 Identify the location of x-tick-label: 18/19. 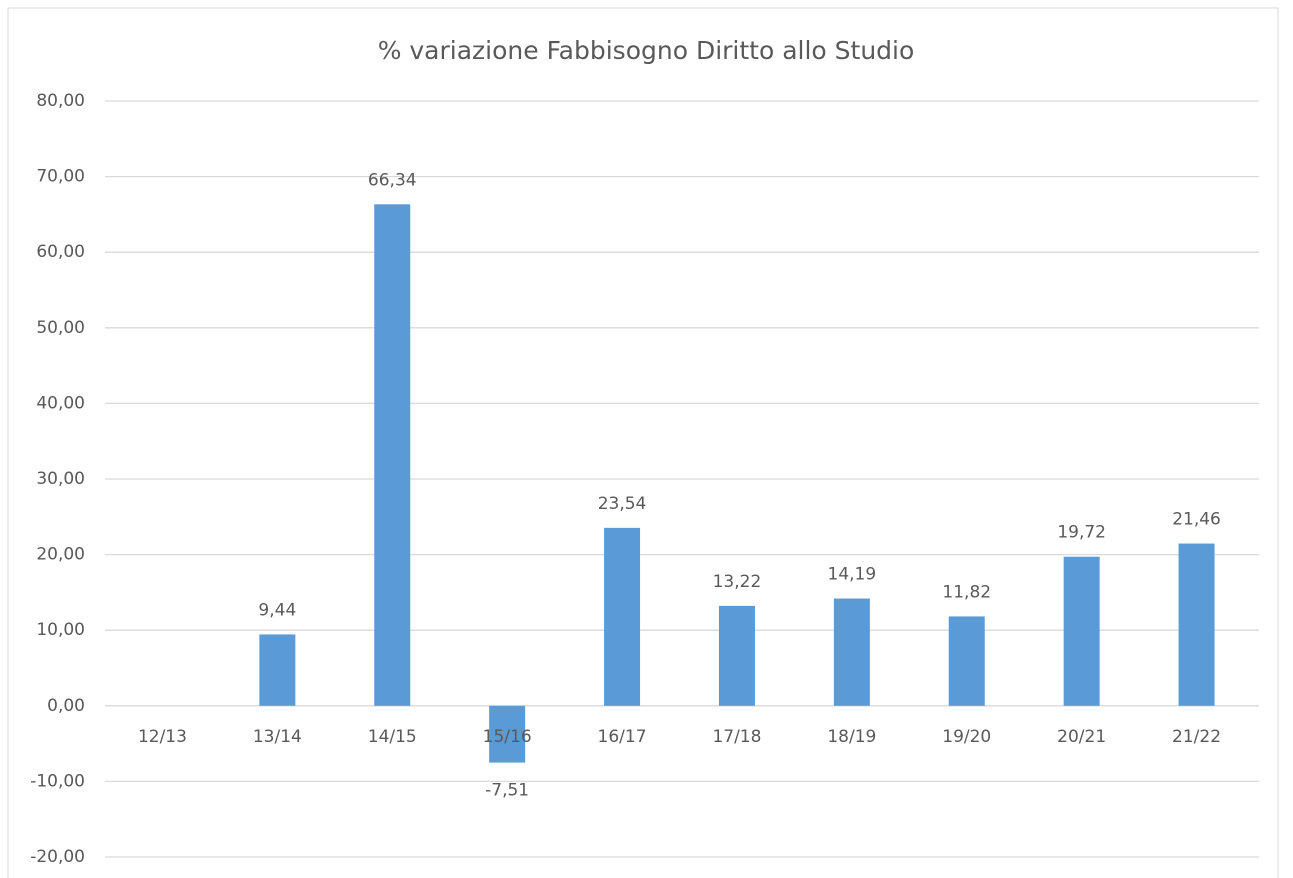
(851, 737).